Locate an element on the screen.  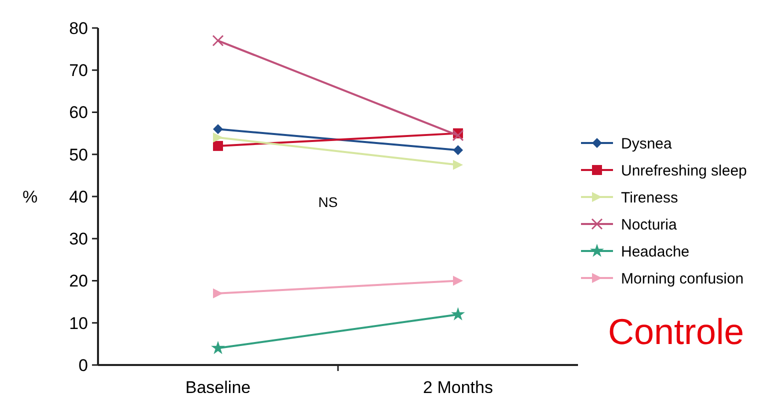
legend-label: Unrefreshing sleep is located at coordinates (684, 171).